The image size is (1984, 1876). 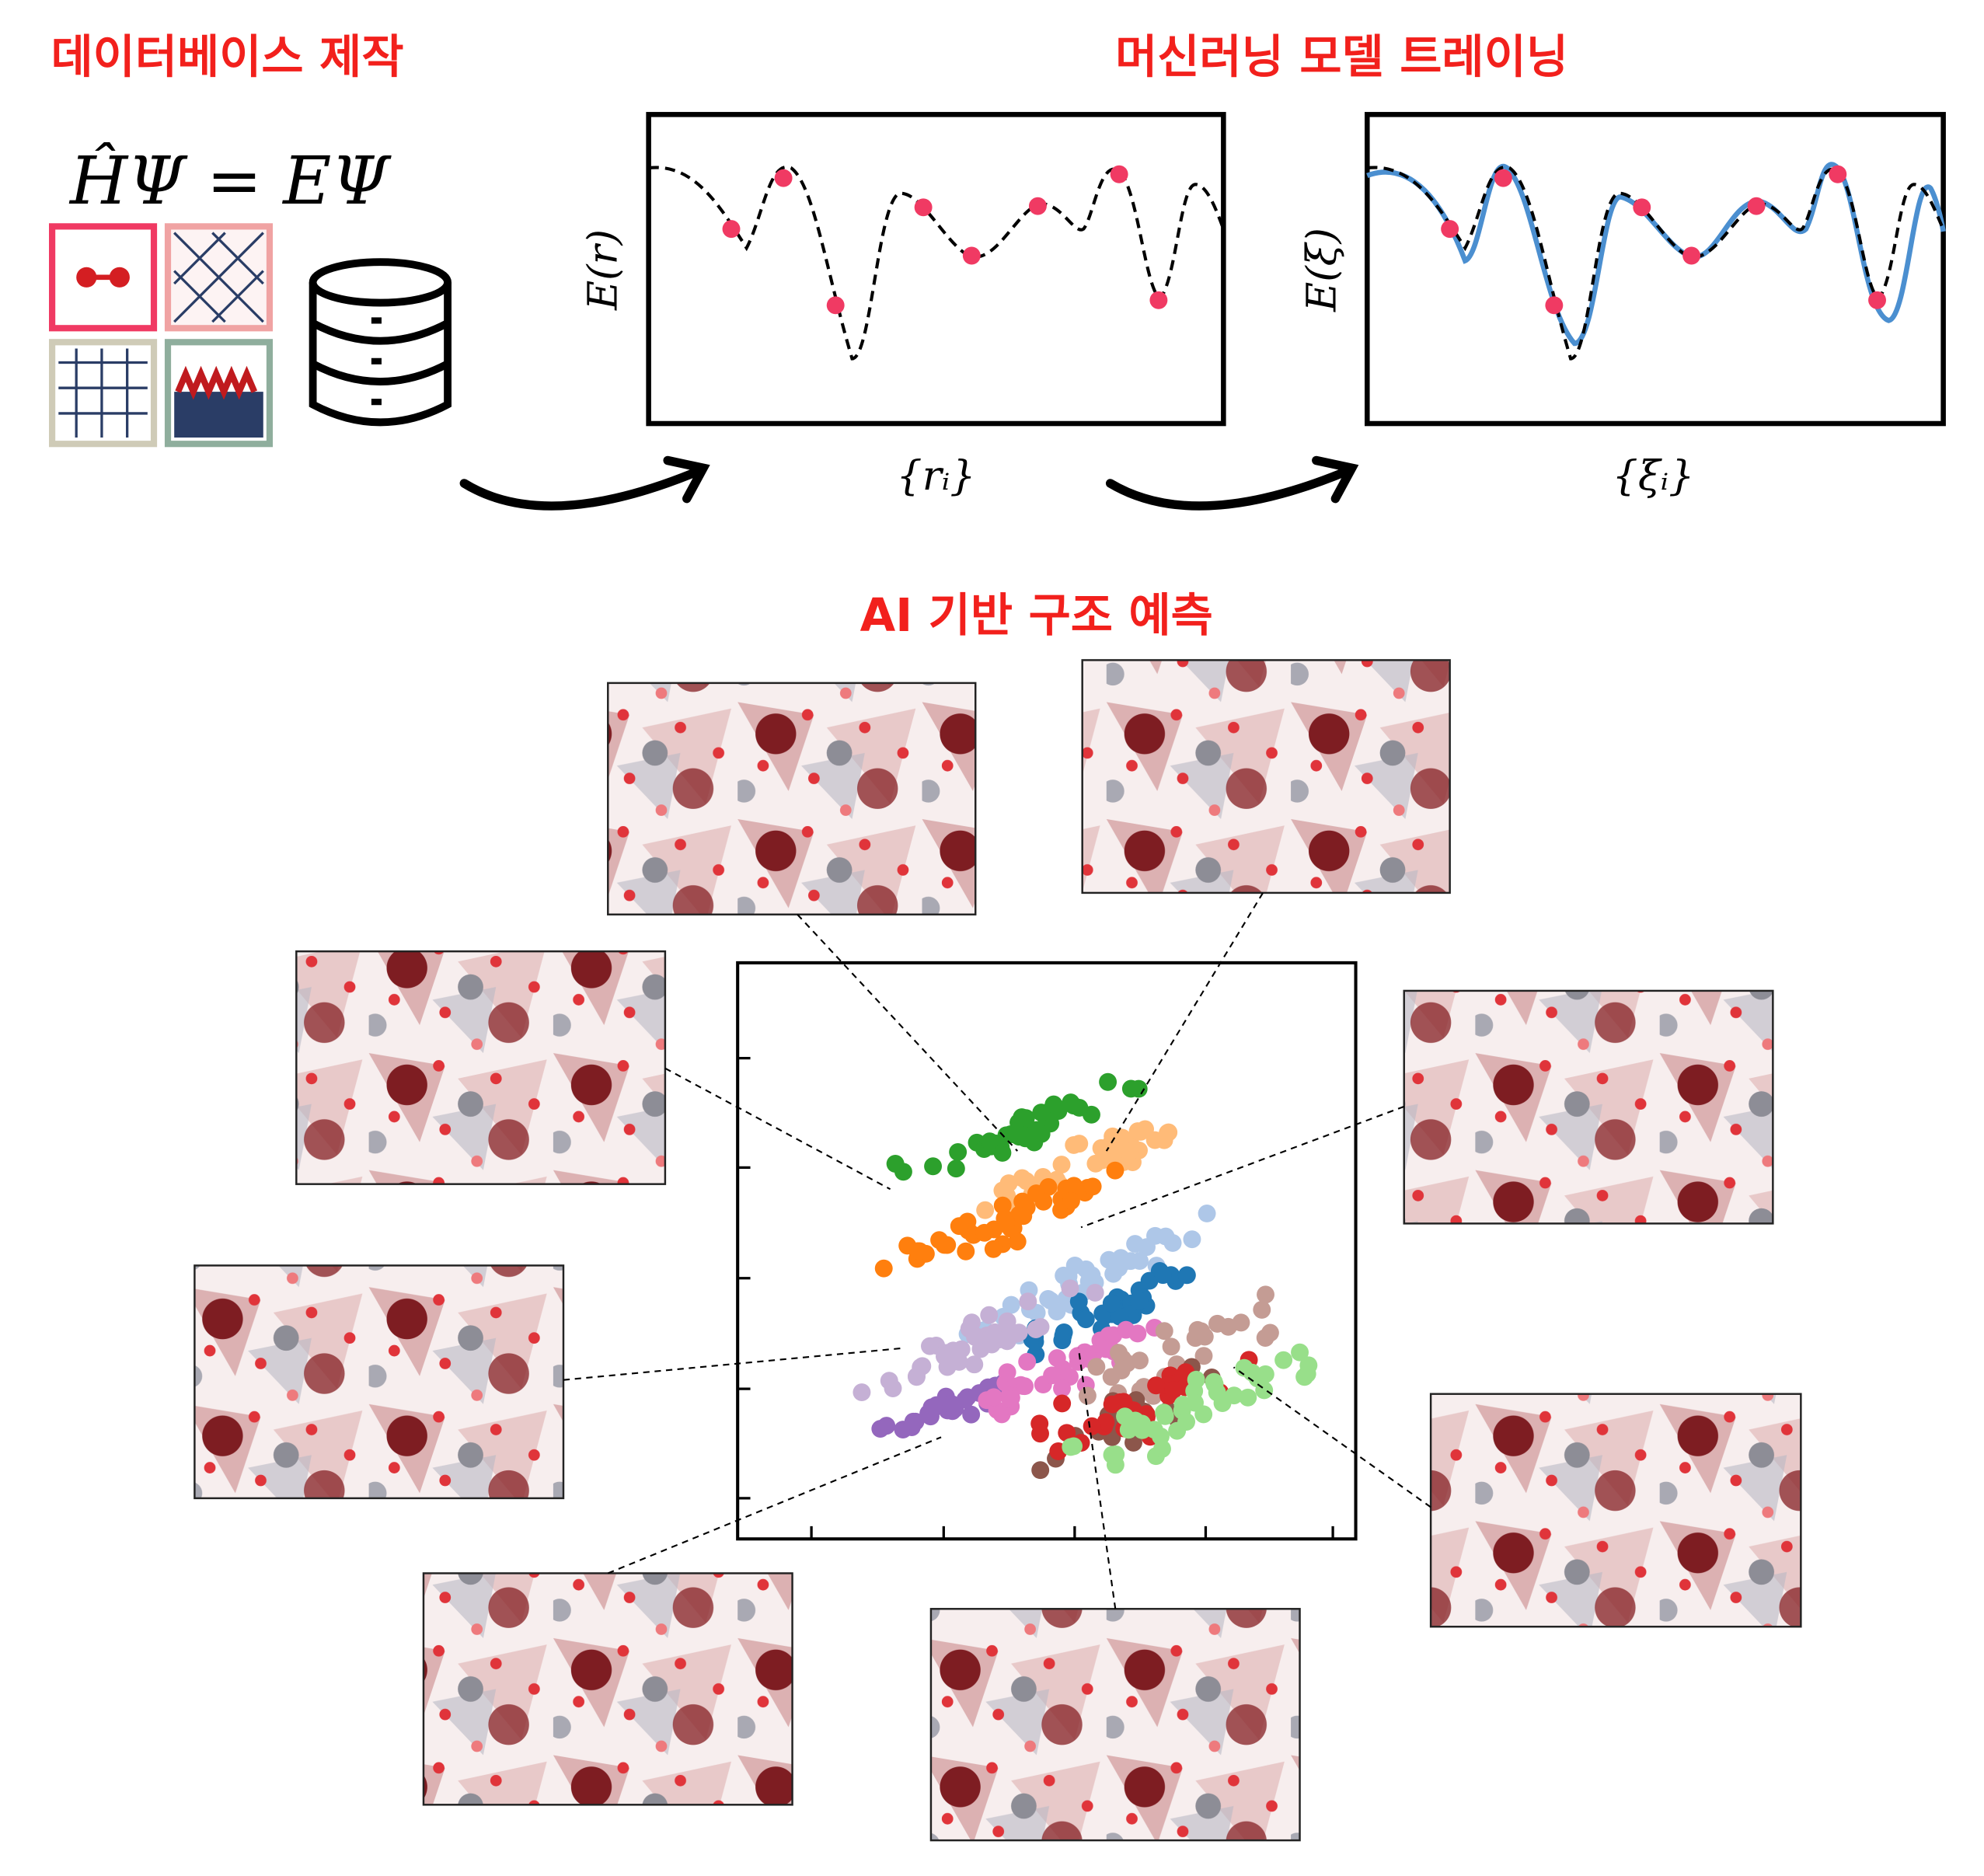 I want to click on equation: ĤΨ = EΨ, so click(x=230, y=180).